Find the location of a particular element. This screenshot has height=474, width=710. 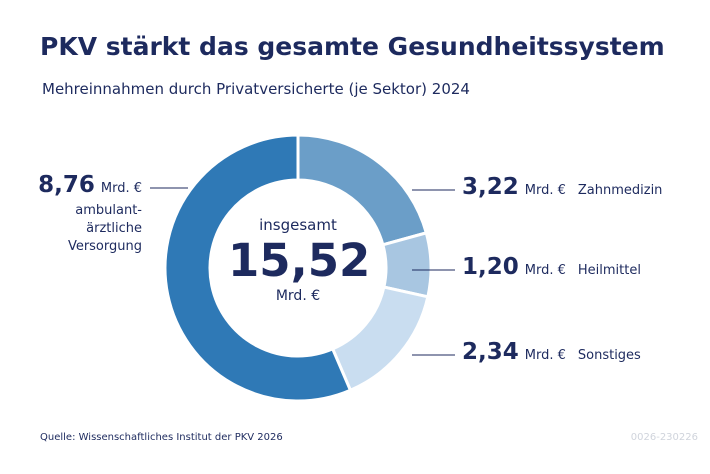

segment-label: 1,20 Mrd. € Heilmittel is located at coordinates (551, 267).